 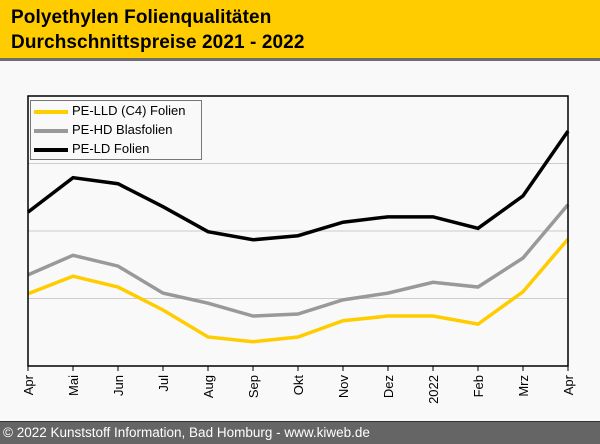 What do you see at coordinates (163, 383) in the screenshot?
I see `x-tick-label: Jul` at bounding box center [163, 383].